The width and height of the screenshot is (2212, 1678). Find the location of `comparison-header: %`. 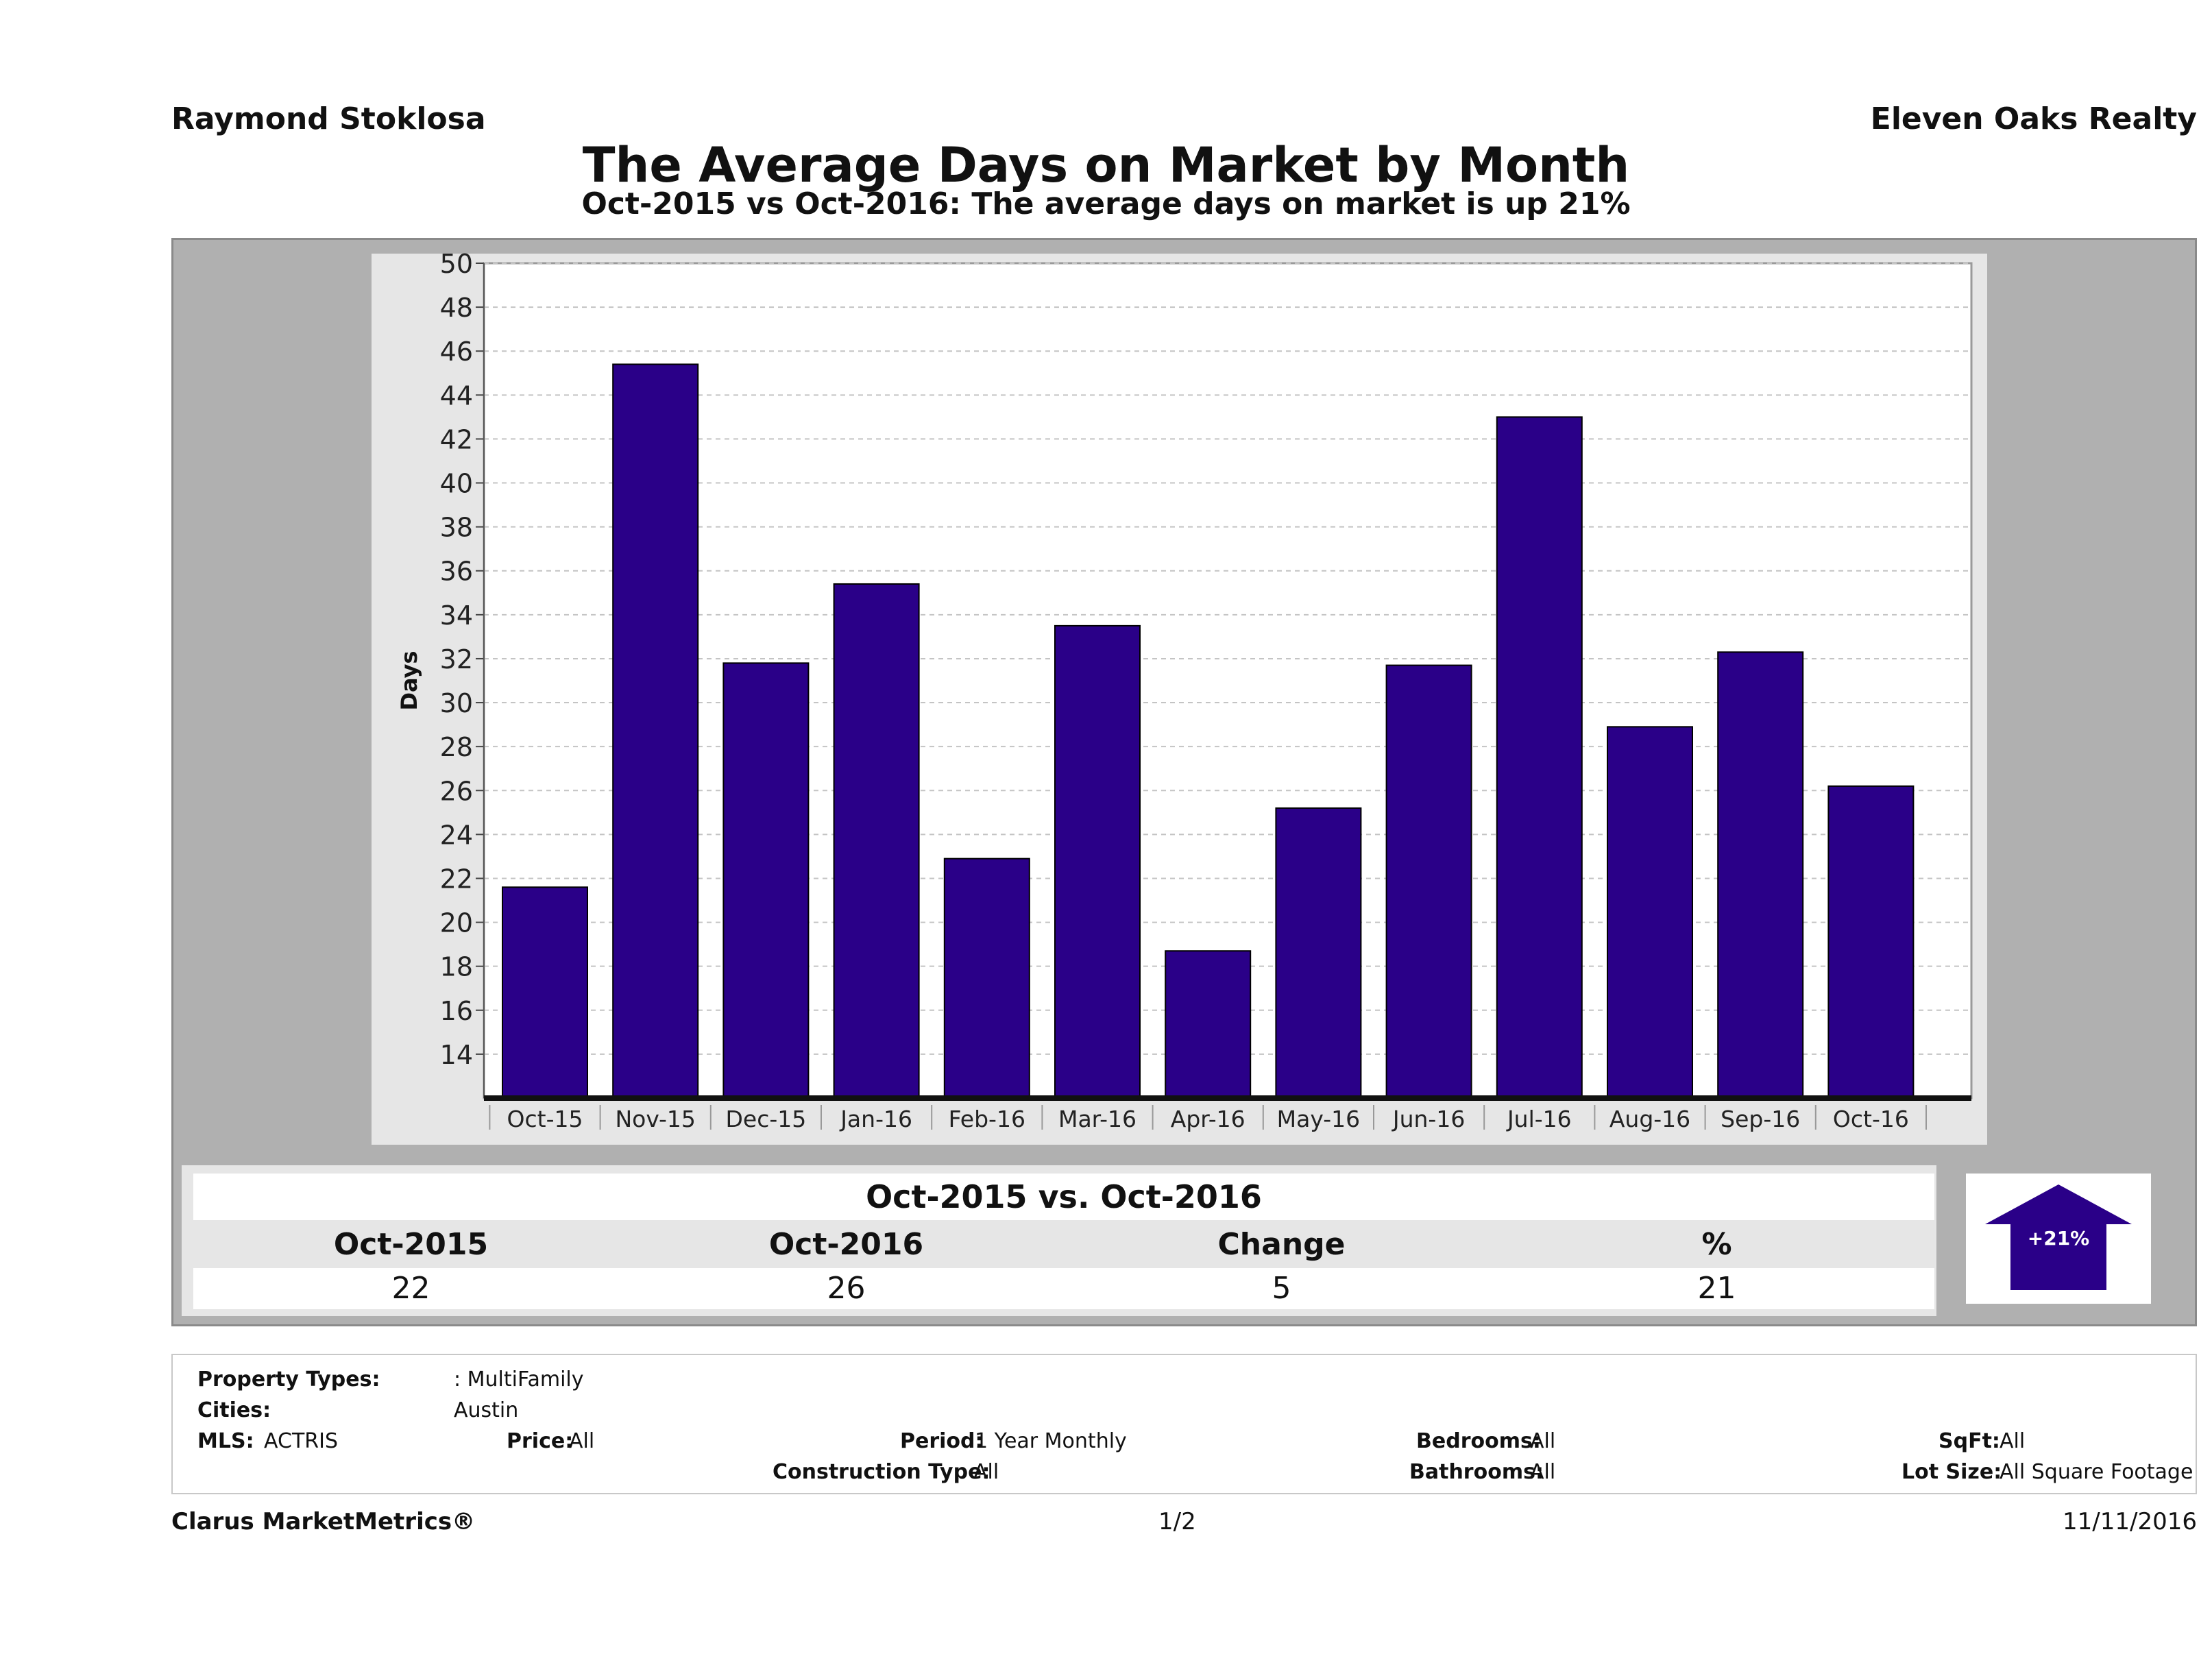

comparison-header: % is located at coordinates (1716, 1244).